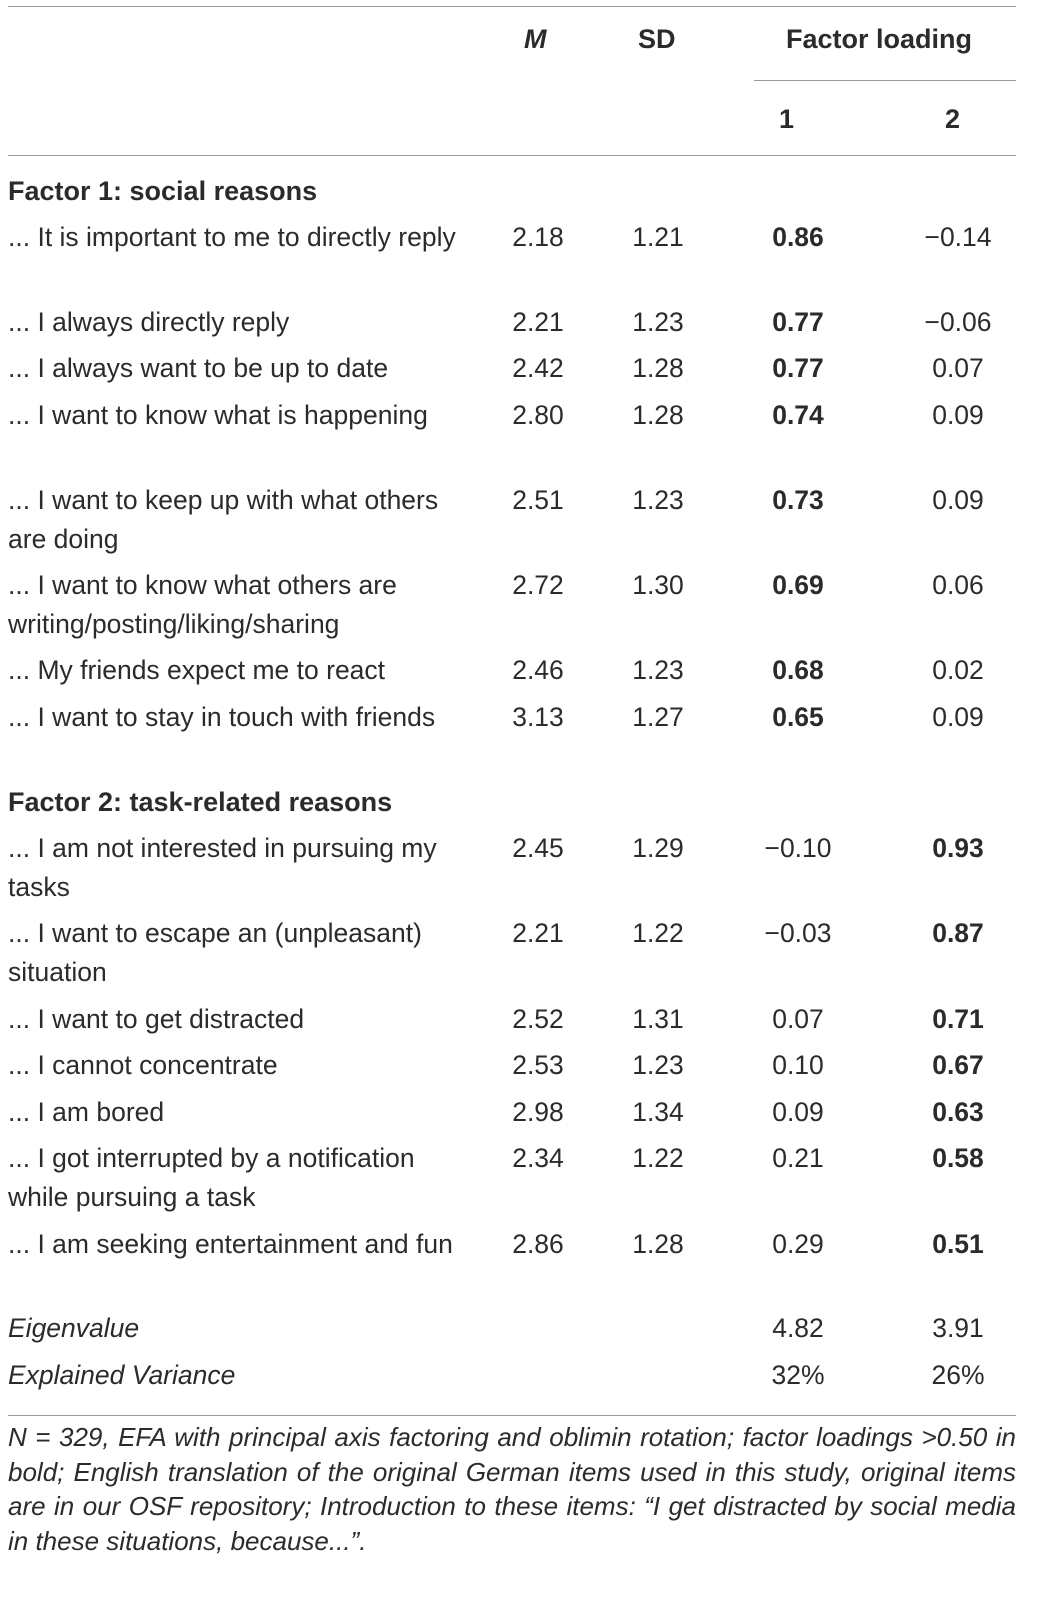 Image resolution: width=1041 pixels, height=1597 pixels. Describe the element at coordinates (538, 848) in the screenshot. I see `mean-value: 2.45` at that location.